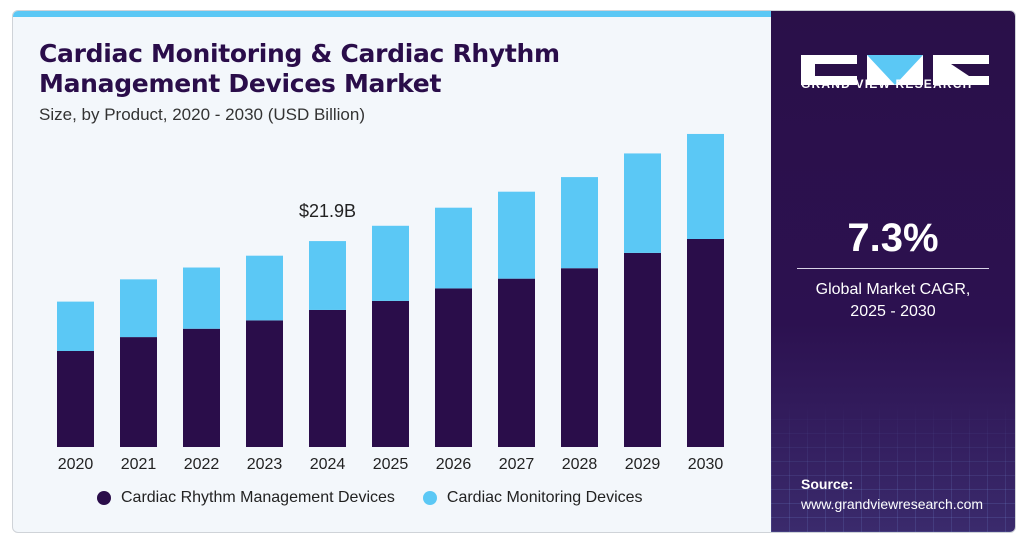 This screenshot has height=545, width=1026. What do you see at coordinates (893, 301) in the screenshot?
I see `cagr-label: Global Market CAGR, 2025 - 2030` at bounding box center [893, 301].